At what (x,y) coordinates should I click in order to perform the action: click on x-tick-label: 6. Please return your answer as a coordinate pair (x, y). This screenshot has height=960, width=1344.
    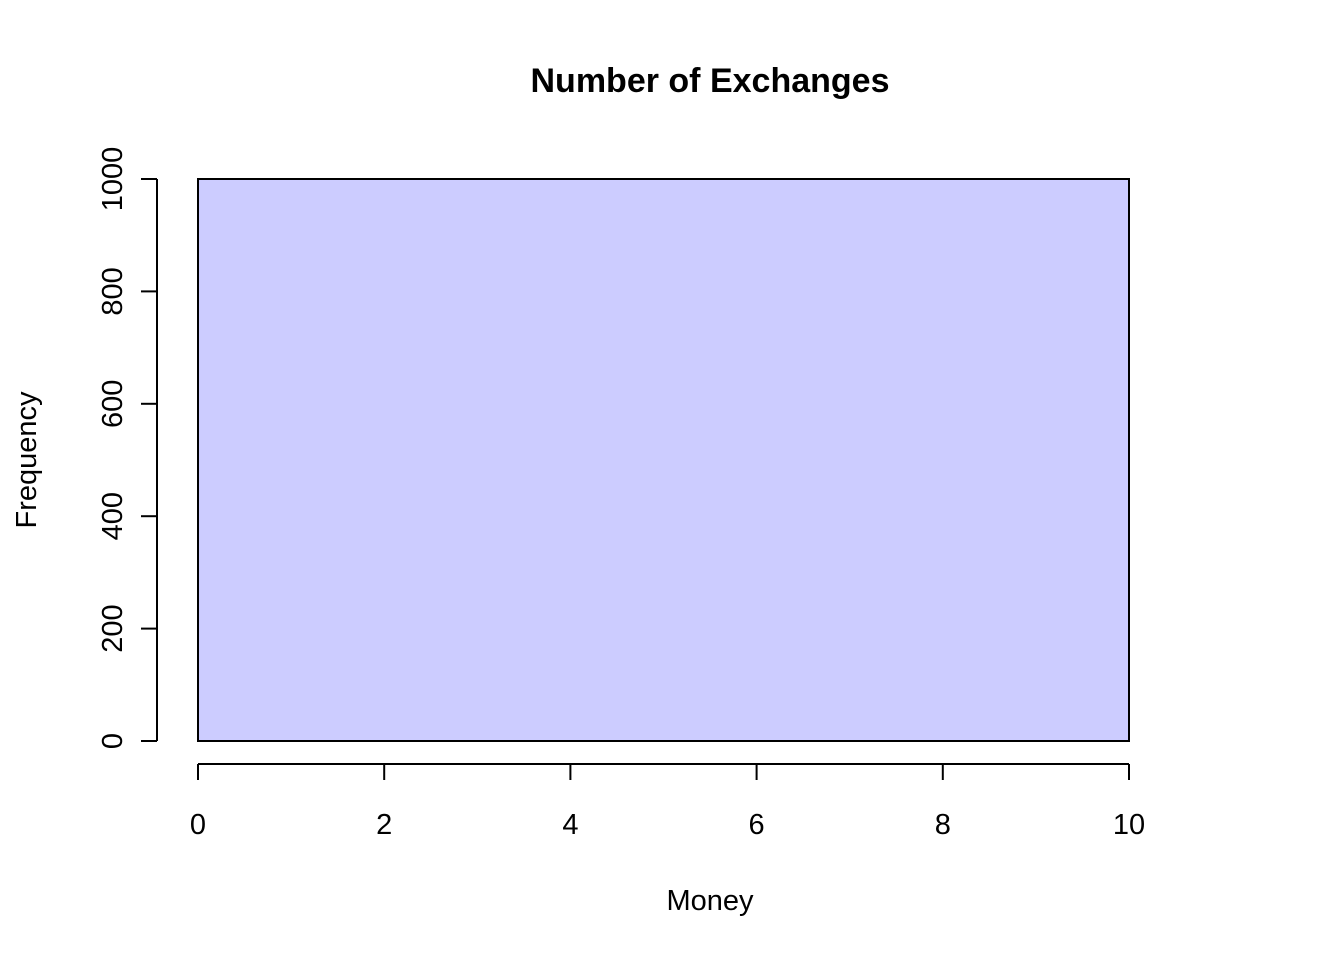
    Looking at the image, I should click on (757, 825).